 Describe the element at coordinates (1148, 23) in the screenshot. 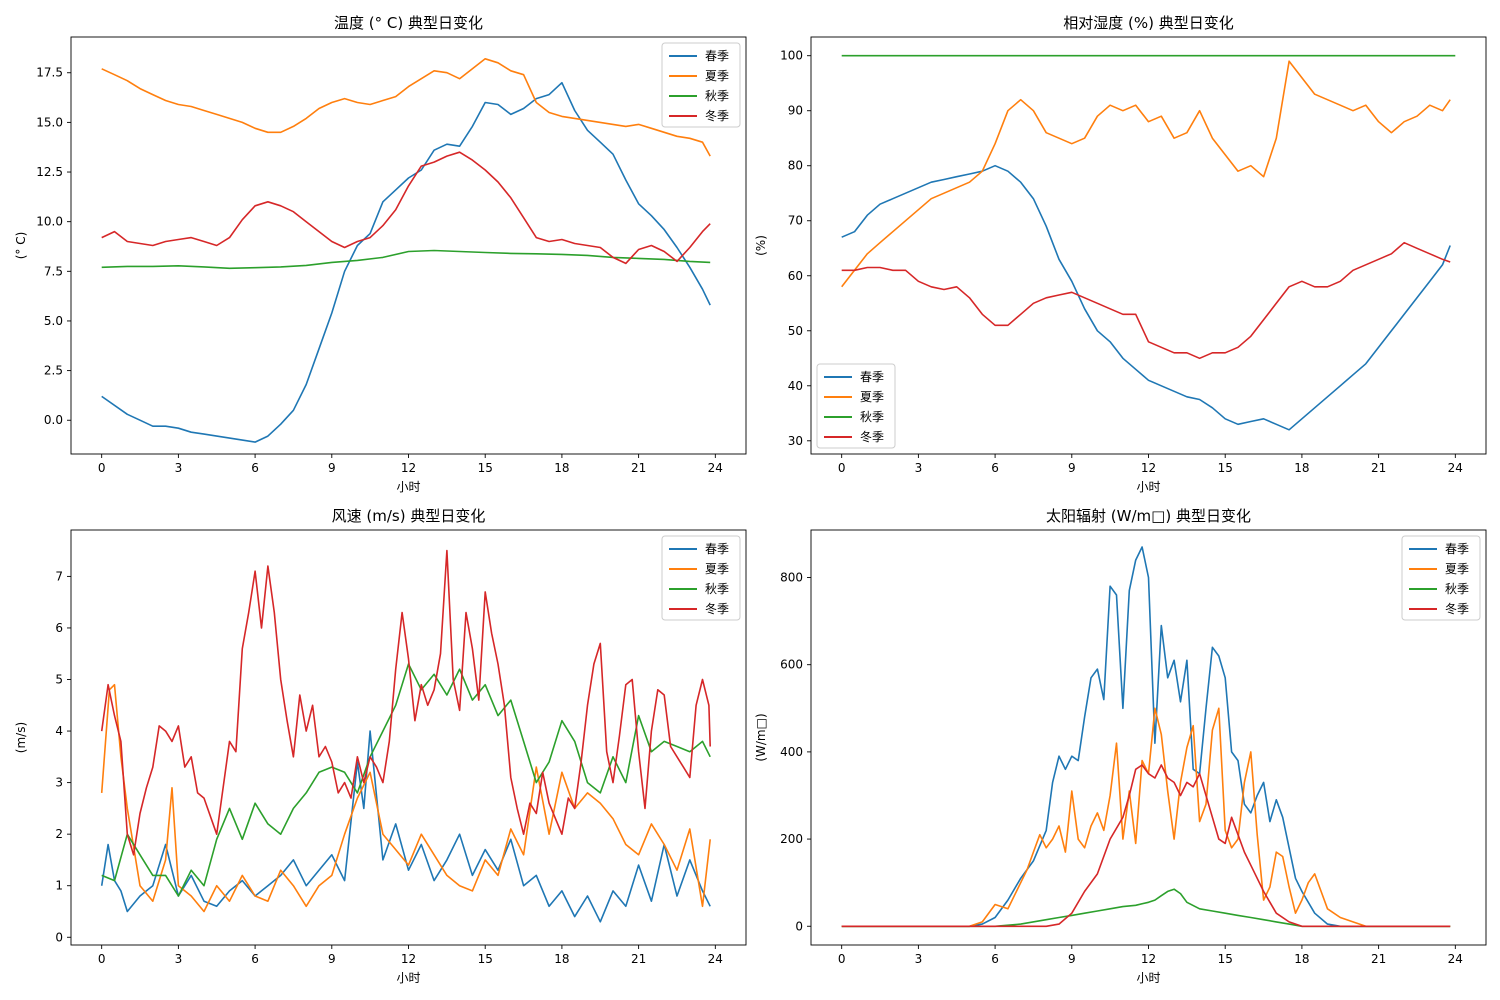

I see `chart-title: 相对湿度 (%) 典型日变化` at that location.